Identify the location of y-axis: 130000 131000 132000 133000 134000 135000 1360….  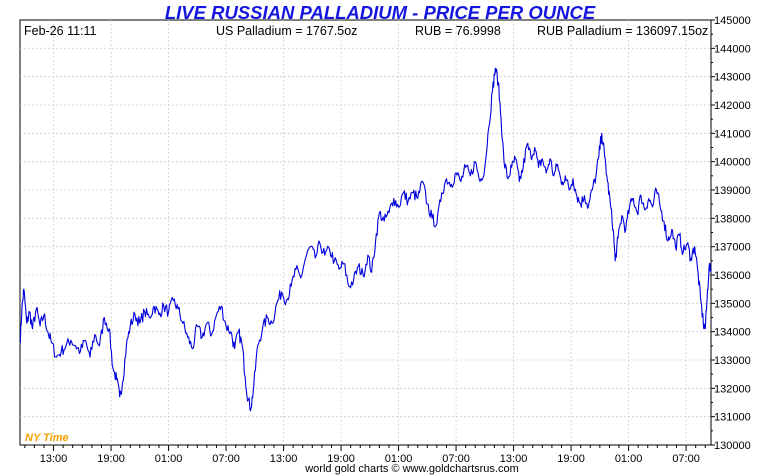
(731, 233).